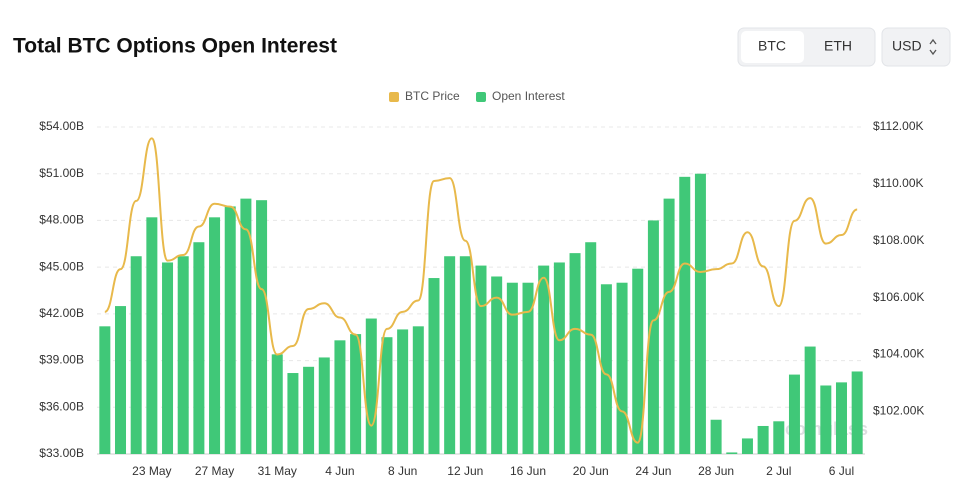 Image resolution: width=965 pixels, height=481 pixels. Describe the element at coordinates (933, 47) in the screenshot. I see `select-arrows` at that location.